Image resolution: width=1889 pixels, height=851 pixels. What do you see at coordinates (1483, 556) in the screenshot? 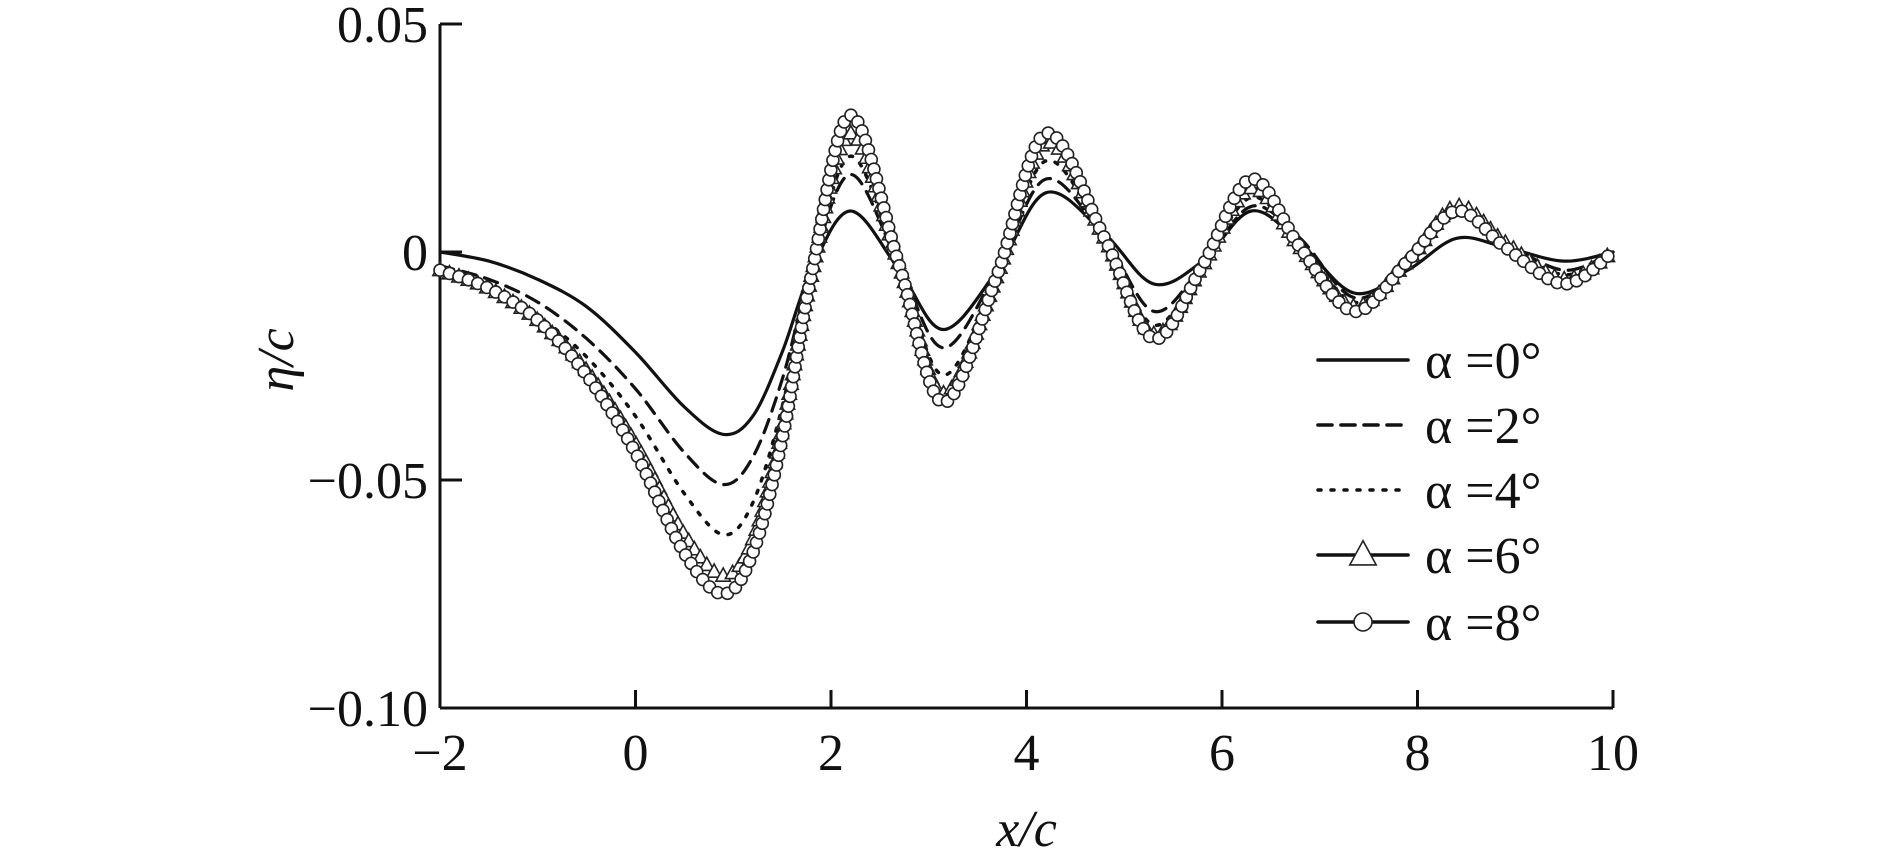
I see `legend-label: α =6°` at bounding box center [1483, 556].